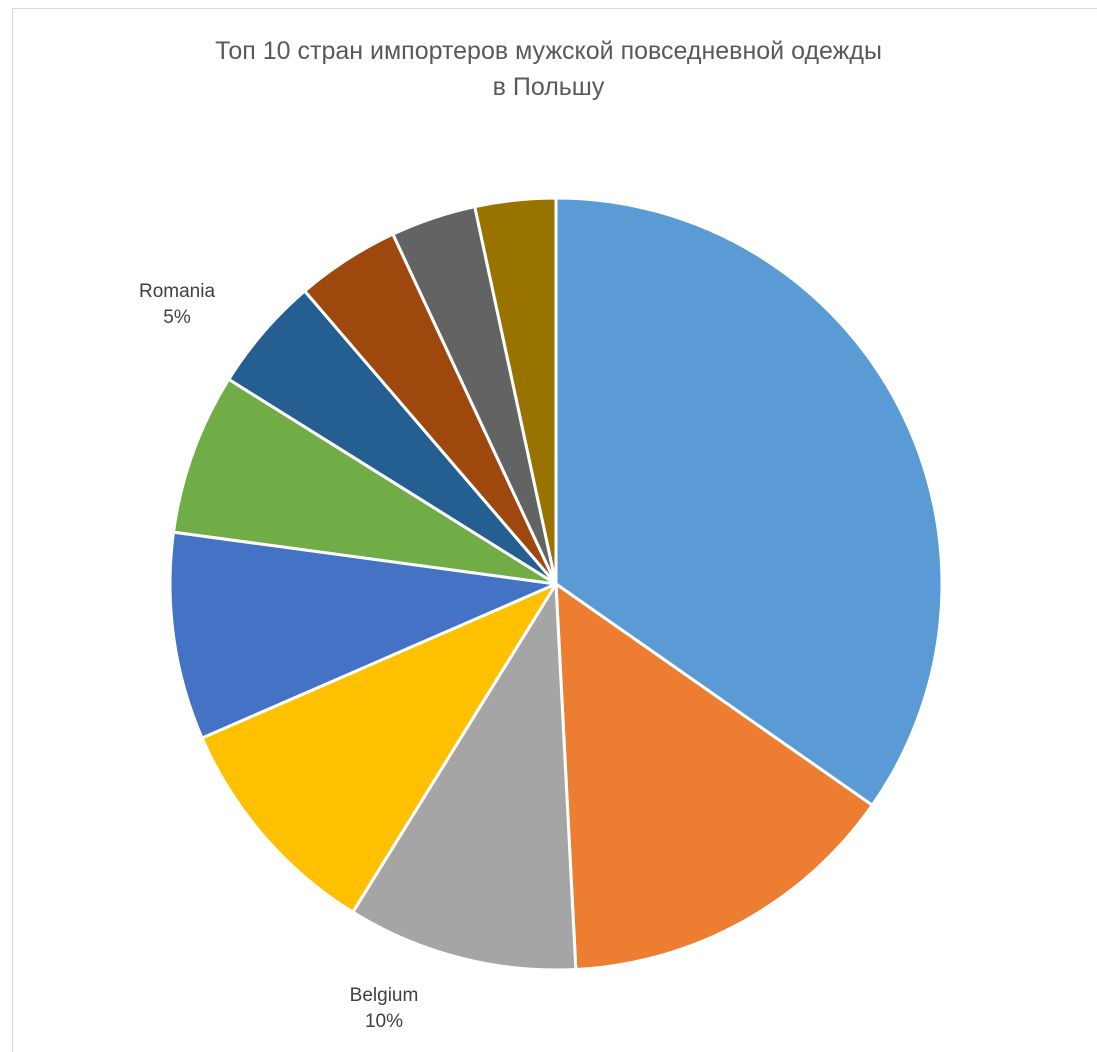 Image resolution: width=1097 pixels, height=1052 pixels. What do you see at coordinates (177, 317) in the screenshot?
I see `data-label-romania-pct: 5%` at bounding box center [177, 317].